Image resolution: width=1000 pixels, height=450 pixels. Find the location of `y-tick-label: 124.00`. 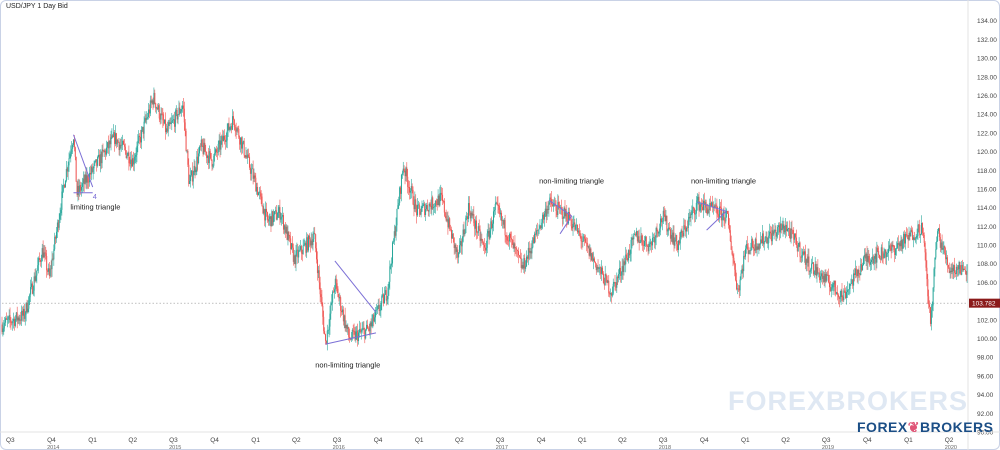

y-tick-label: 124.00 is located at coordinates (987, 115).